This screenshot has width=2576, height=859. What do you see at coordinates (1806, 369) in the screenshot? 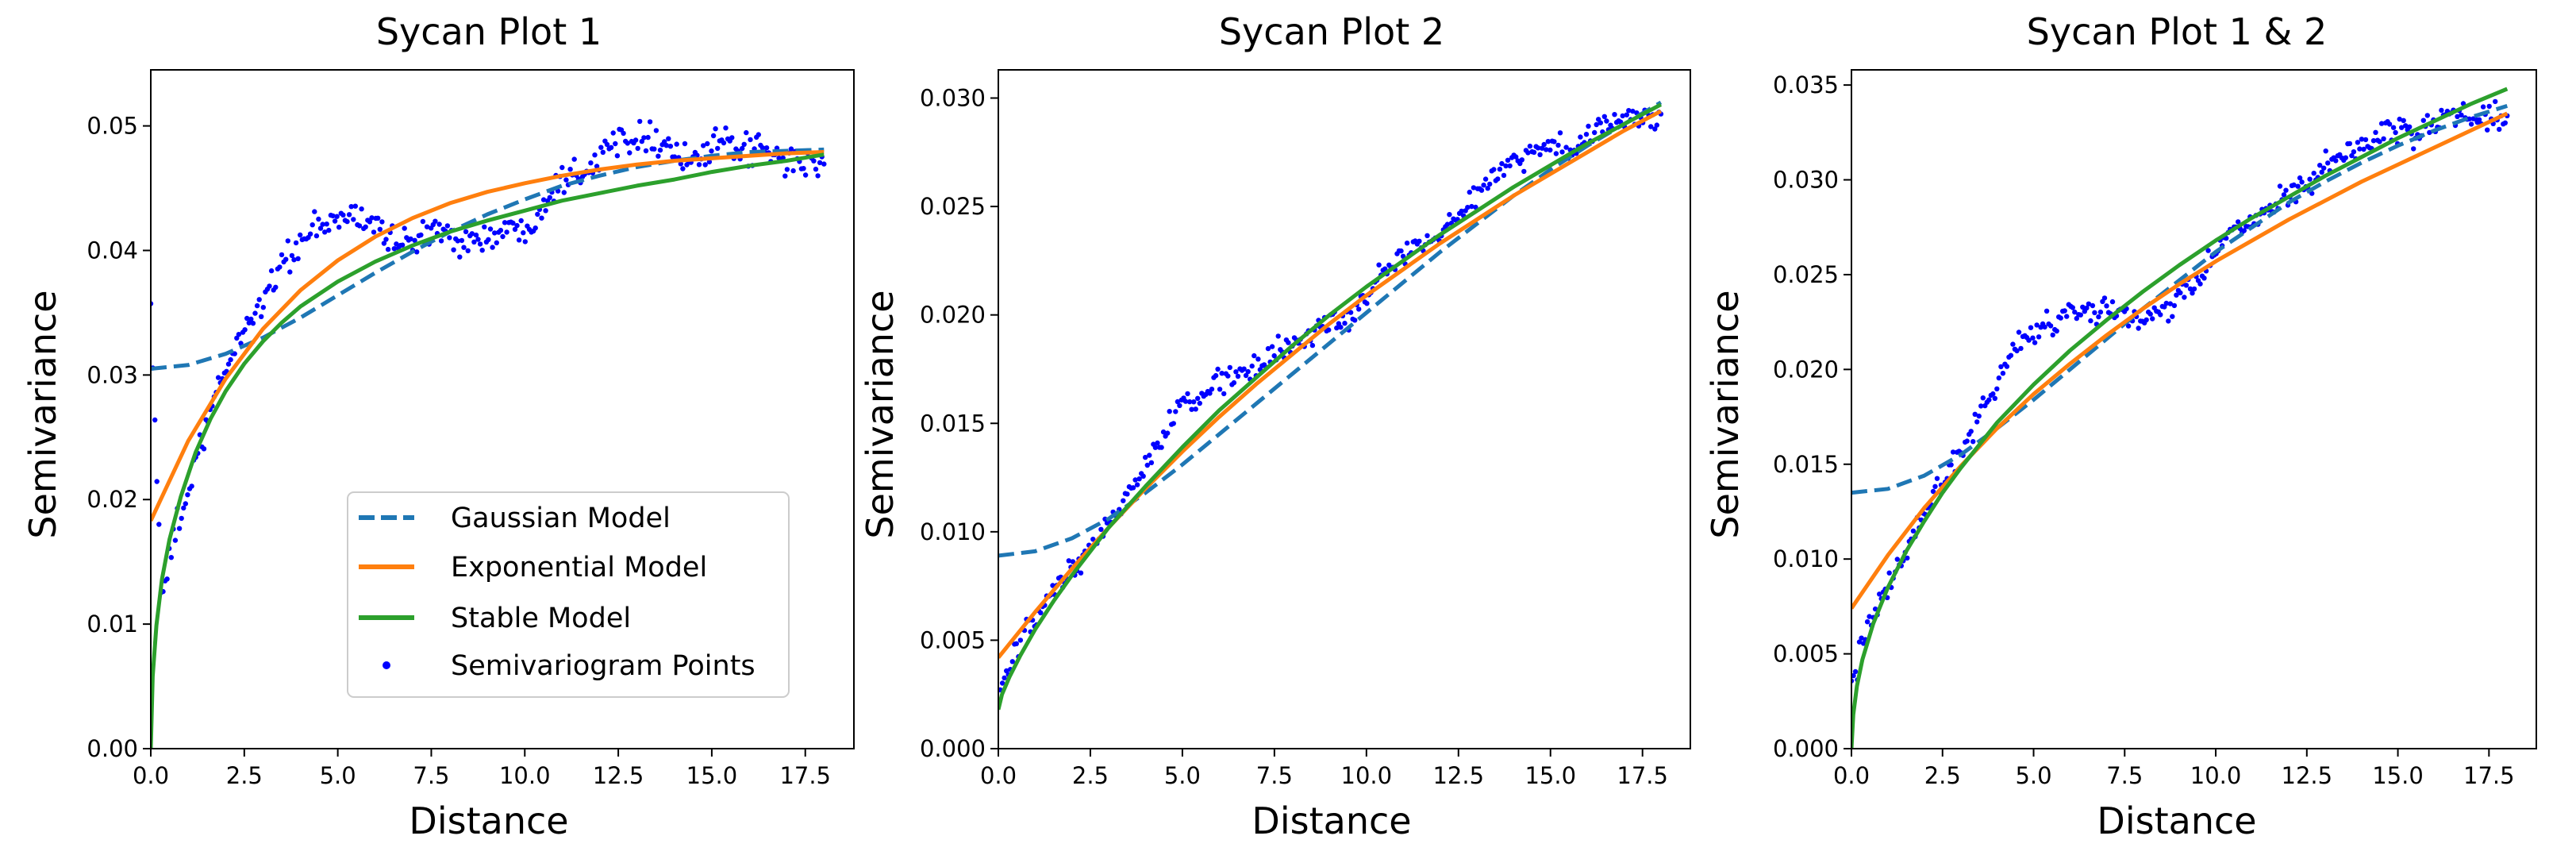
I see `y-tick-label: 0.020` at bounding box center [1806, 369].